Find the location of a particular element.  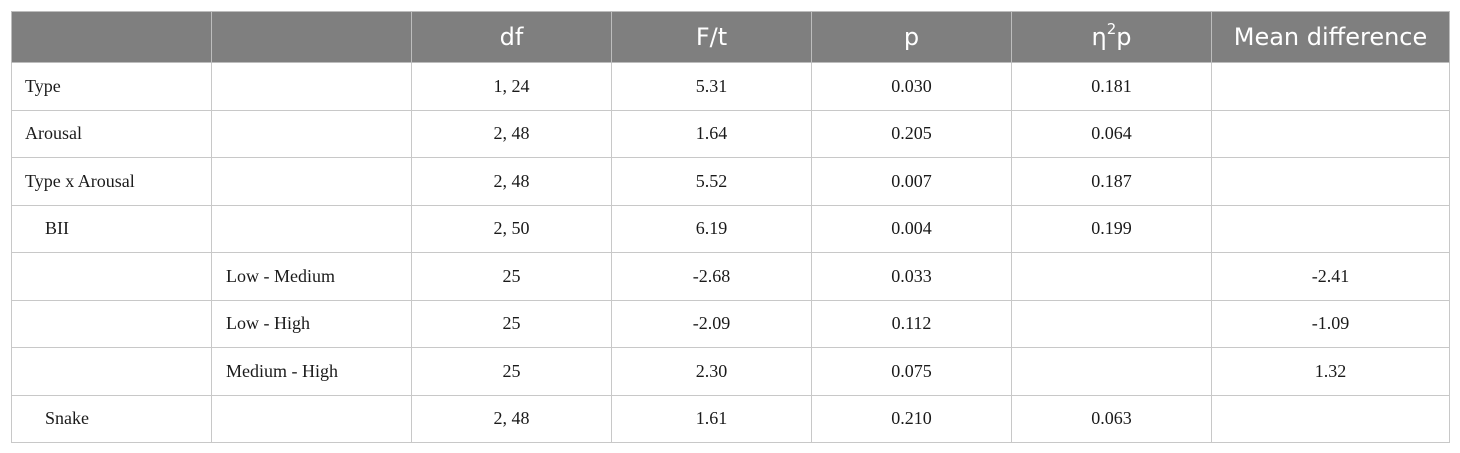

header-partial-eta-squared: η2p is located at coordinates (1111, 37).